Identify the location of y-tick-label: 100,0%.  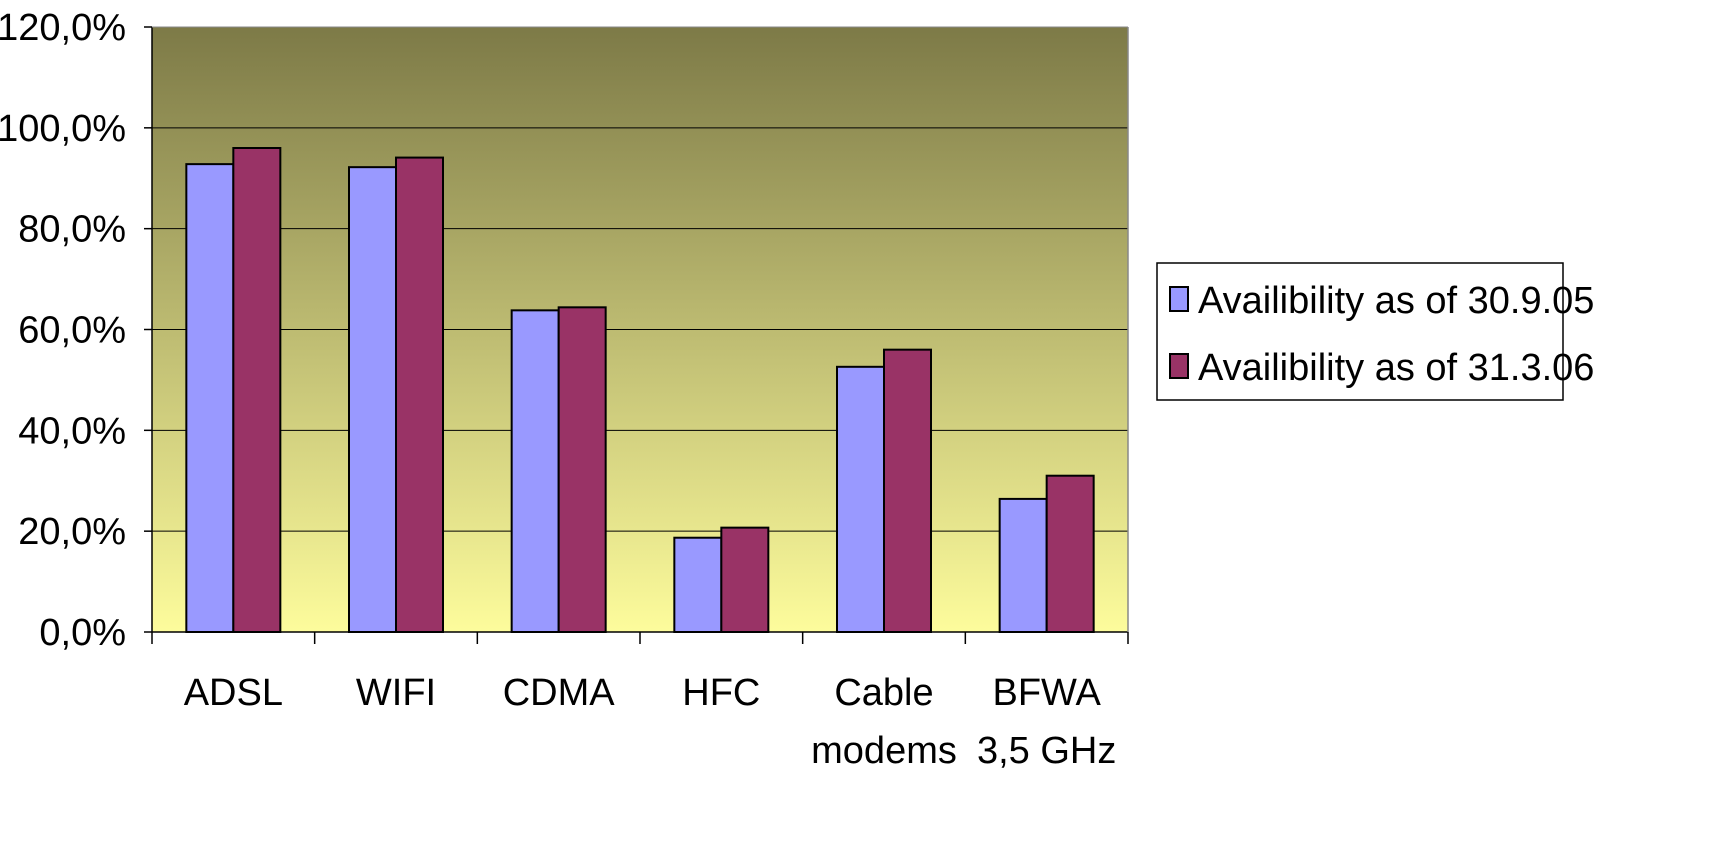
(63, 129).